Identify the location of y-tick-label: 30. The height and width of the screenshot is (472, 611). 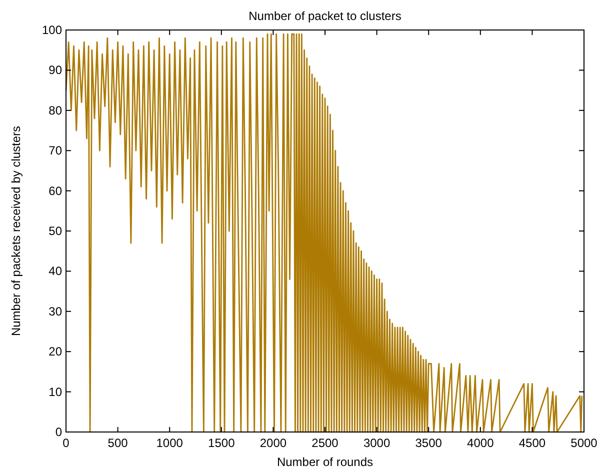
(55, 311).